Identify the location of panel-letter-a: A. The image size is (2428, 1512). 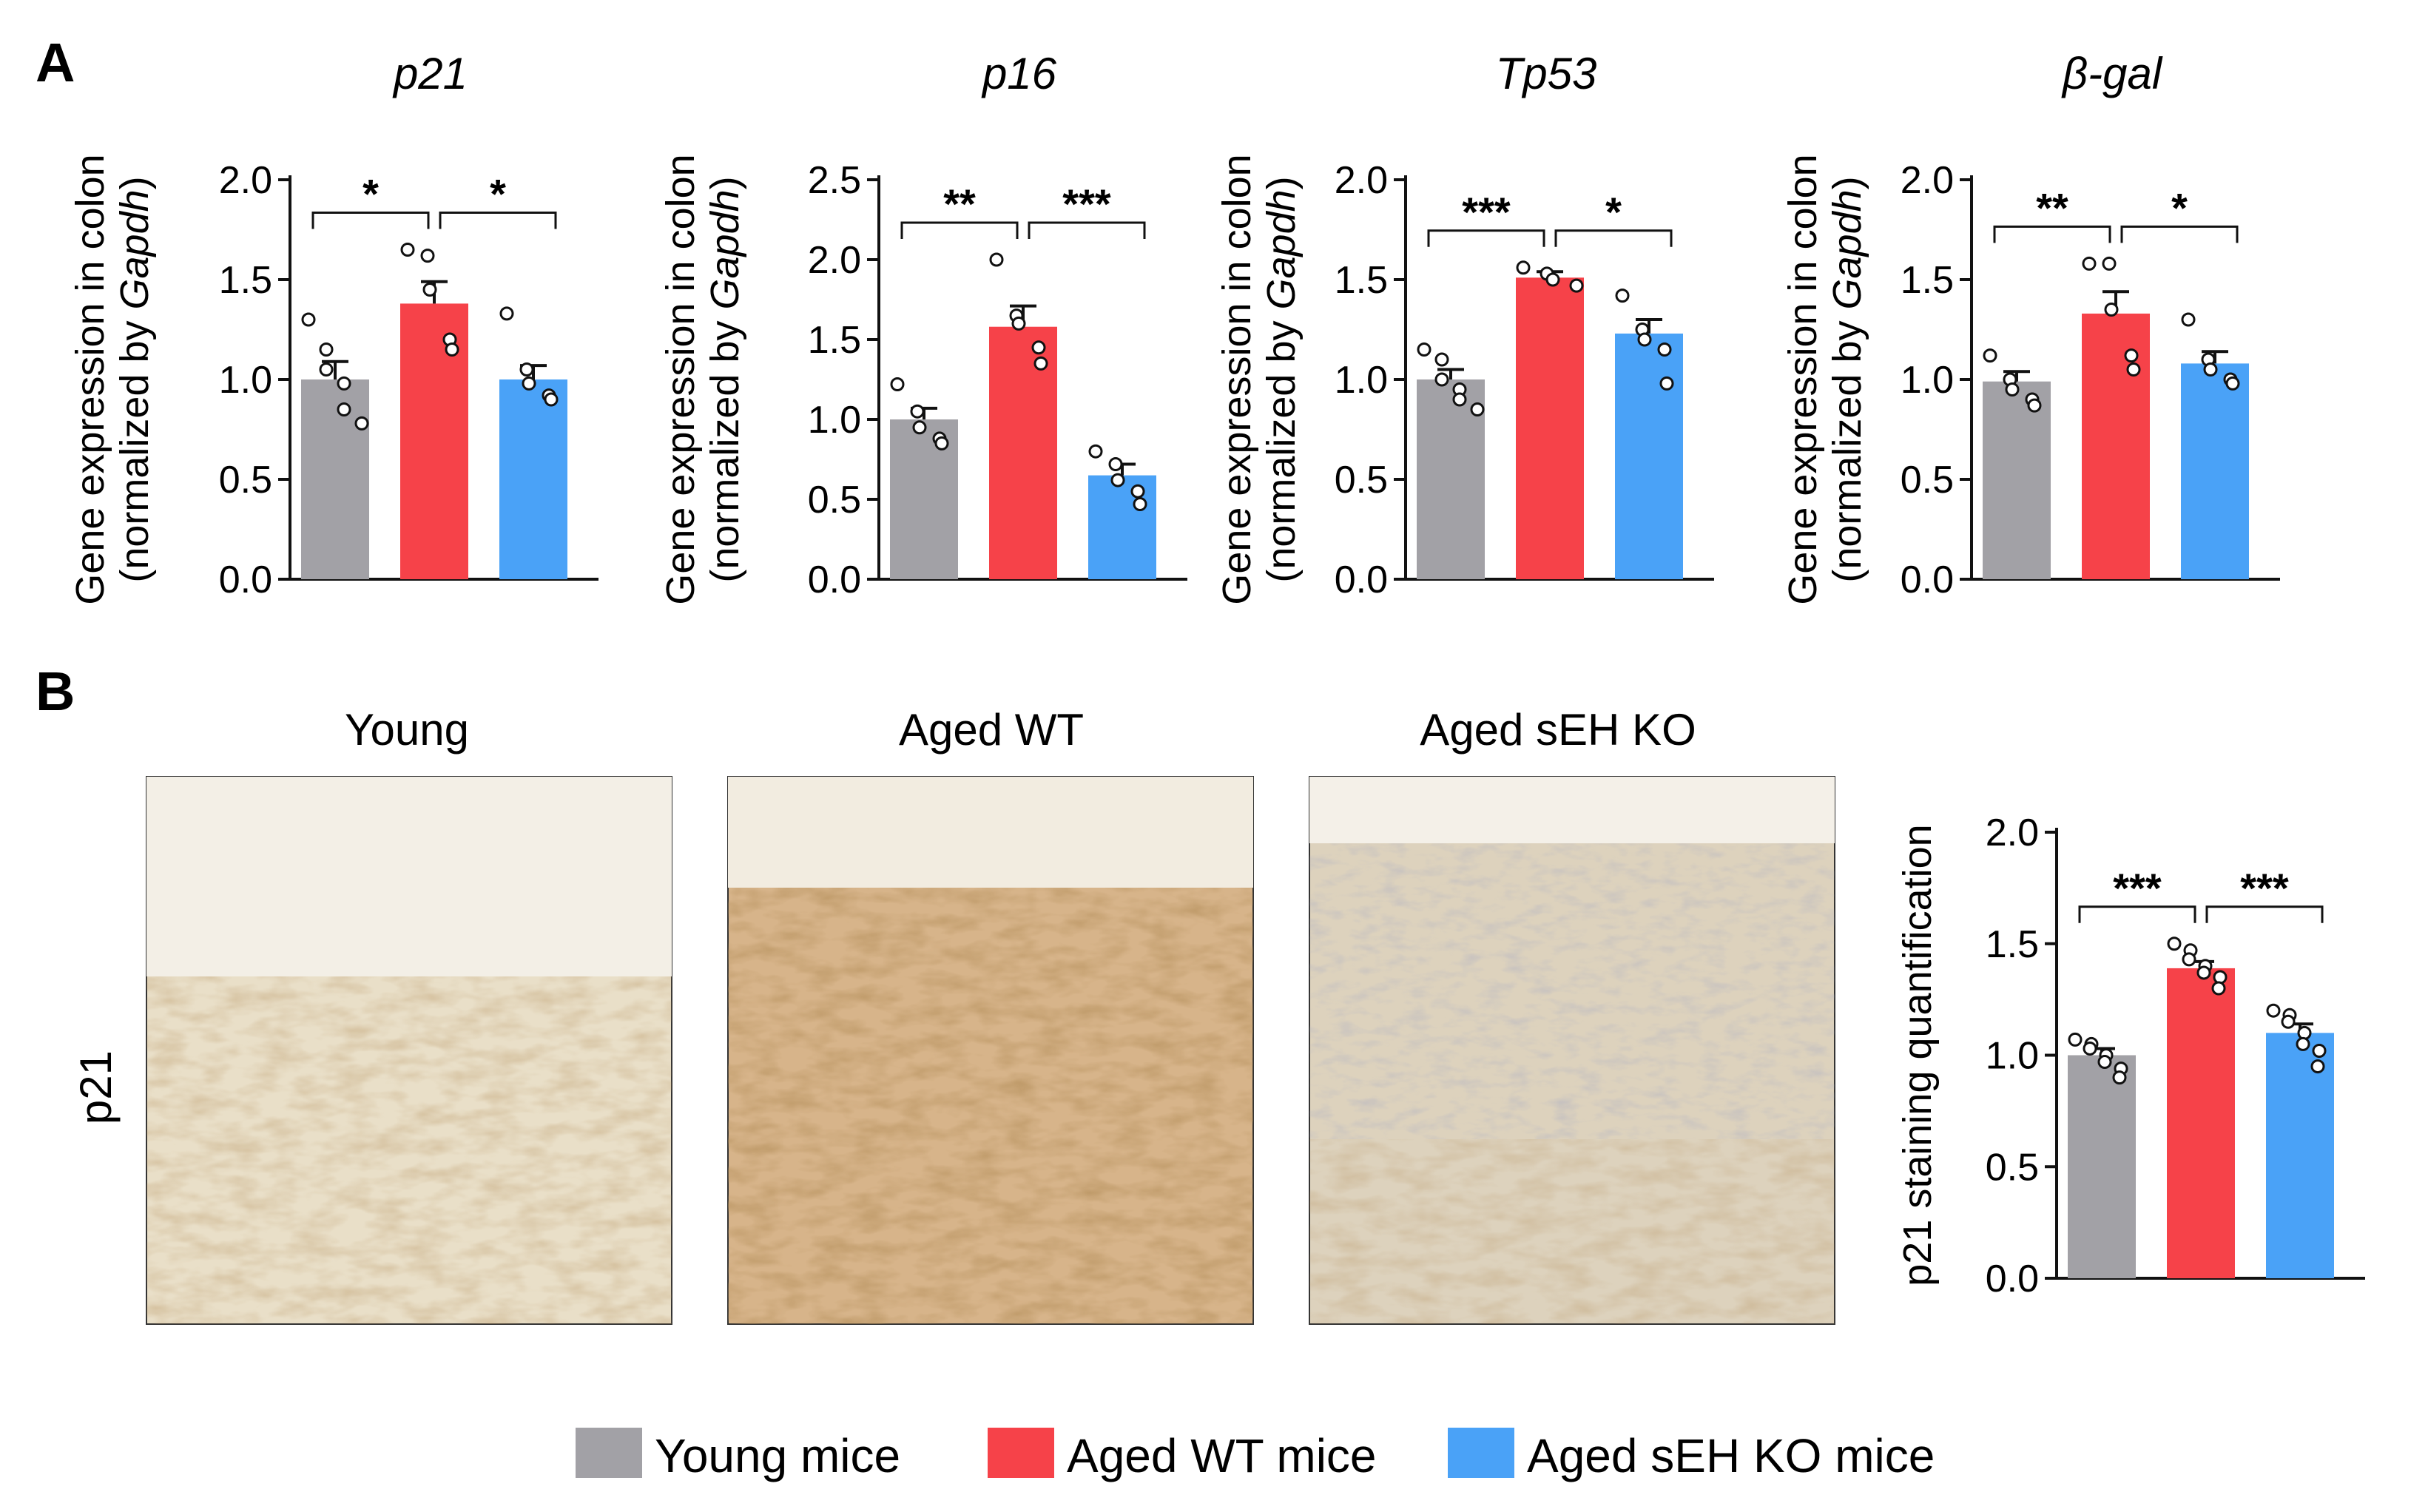
(55, 62).